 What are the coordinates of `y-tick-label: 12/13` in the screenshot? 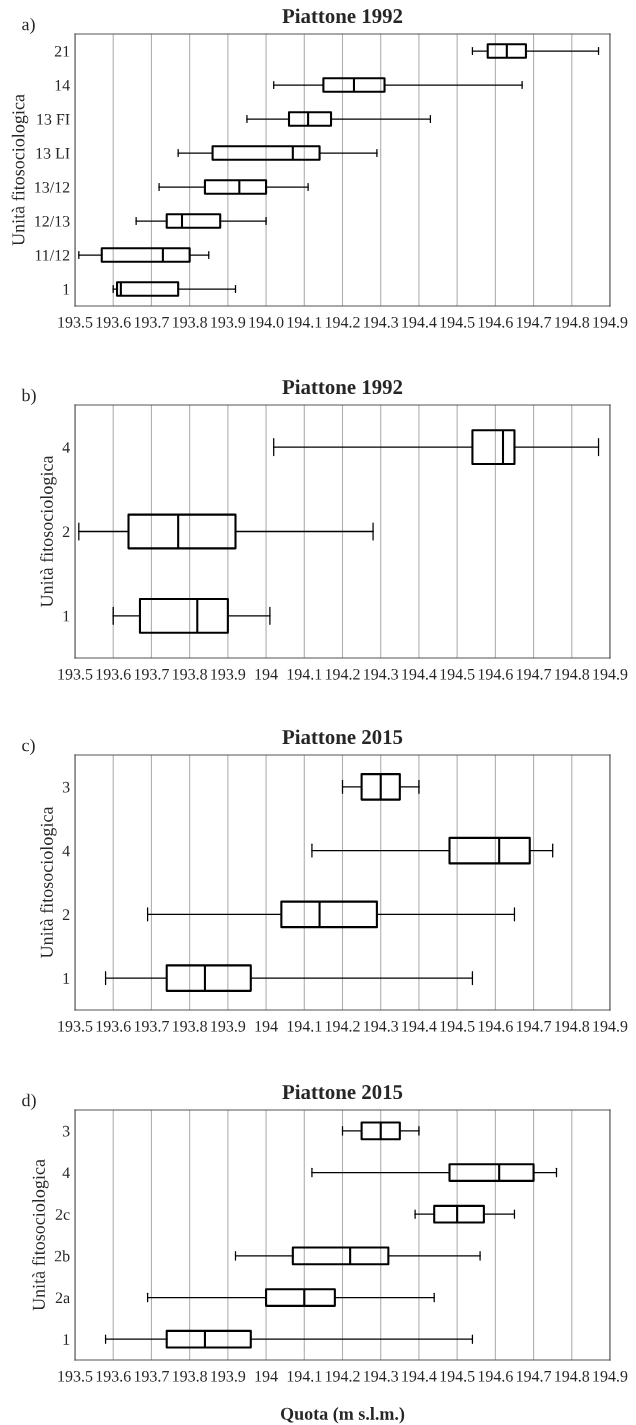 It's located at (52, 221).